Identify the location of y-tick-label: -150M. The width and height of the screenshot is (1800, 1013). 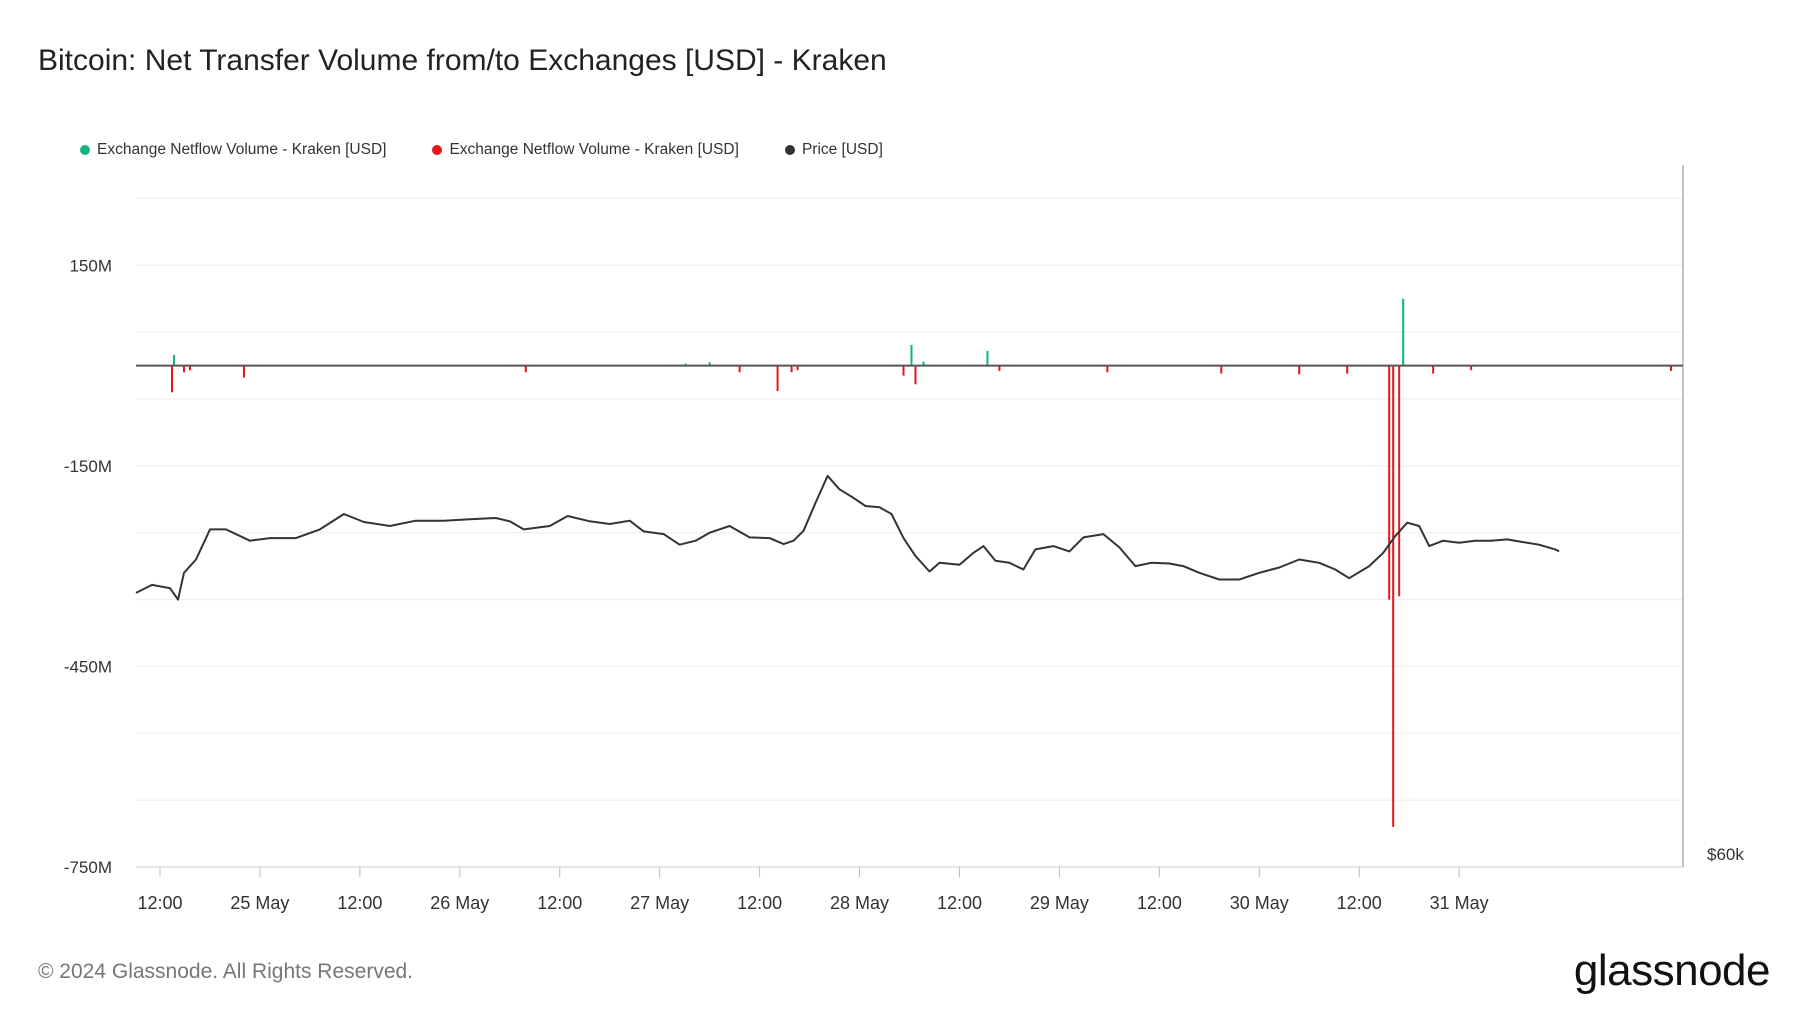
(88, 466).